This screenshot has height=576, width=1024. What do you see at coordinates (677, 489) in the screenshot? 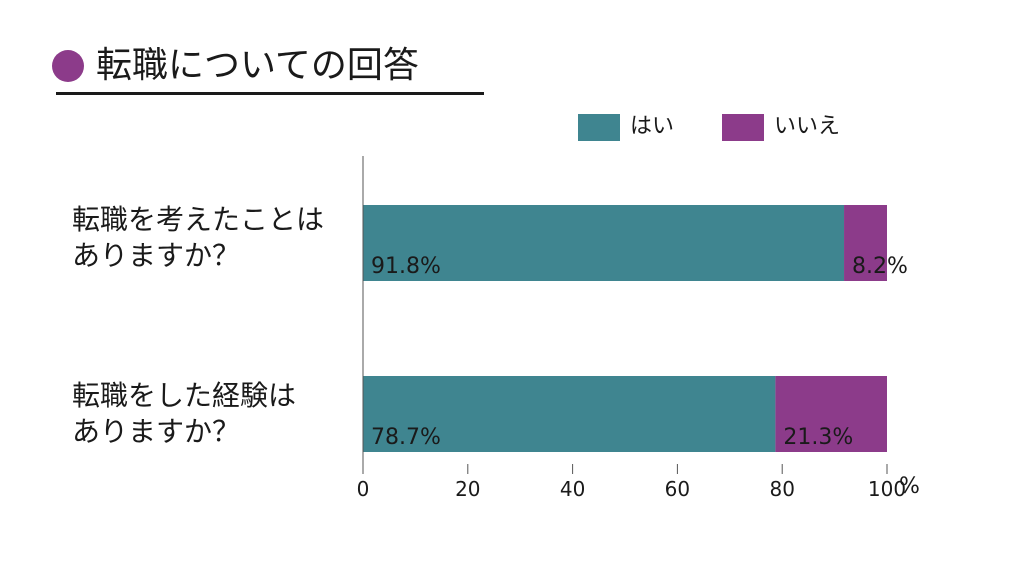
I see `x-tick-label: 60` at bounding box center [677, 489].